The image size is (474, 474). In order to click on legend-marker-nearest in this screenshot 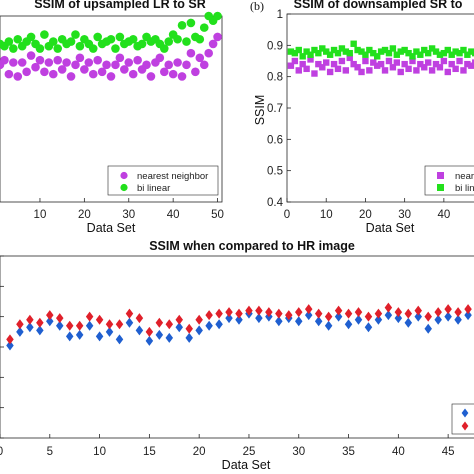, I will do `click(124, 175)`.